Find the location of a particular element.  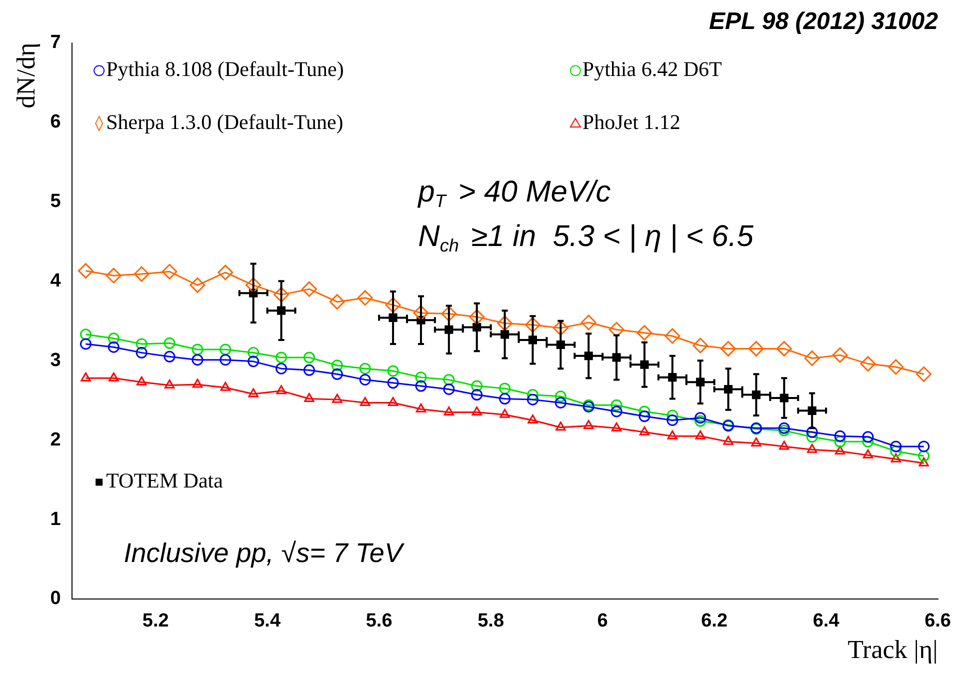

x-tick-label: 6 is located at coordinates (602, 621).